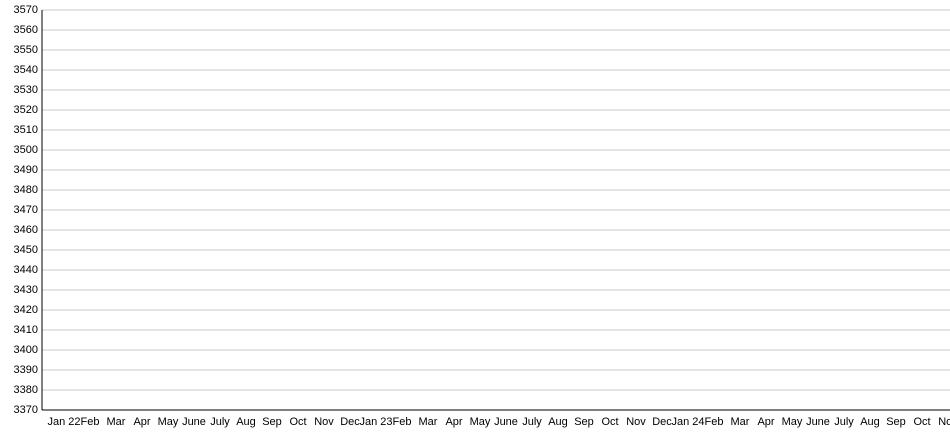 The height and width of the screenshot is (435, 950). Describe the element at coordinates (26, 210) in the screenshot. I see `y-tick-label: 3470` at that location.